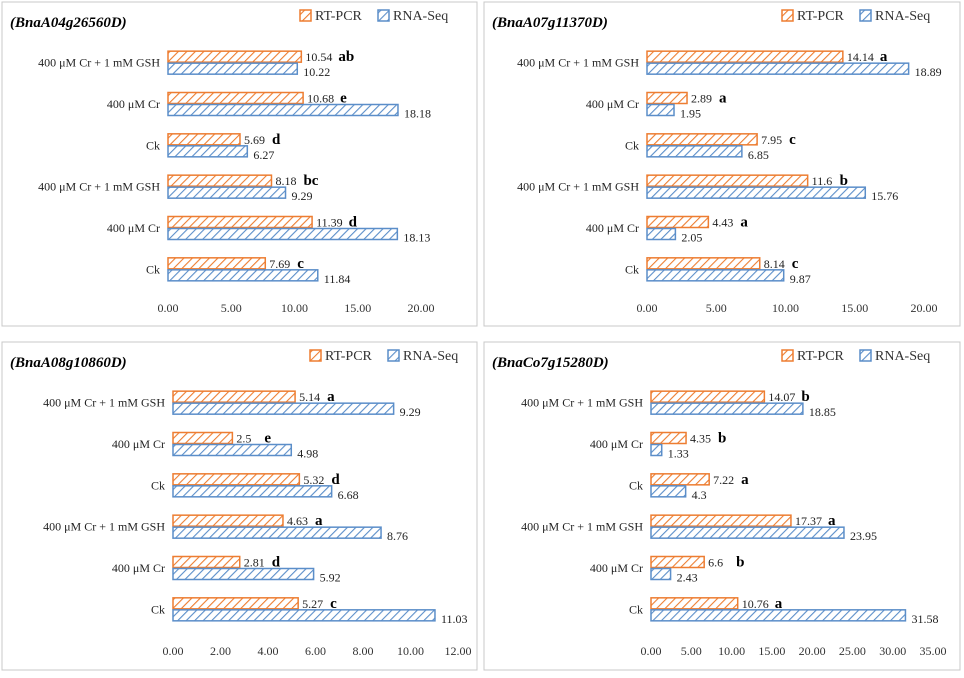 Image resolution: width=964 pixels, height=678 pixels. Describe the element at coordinates (690, 114) in the screenshot. I see `value-label-rna-seq: 1.95` at that location.